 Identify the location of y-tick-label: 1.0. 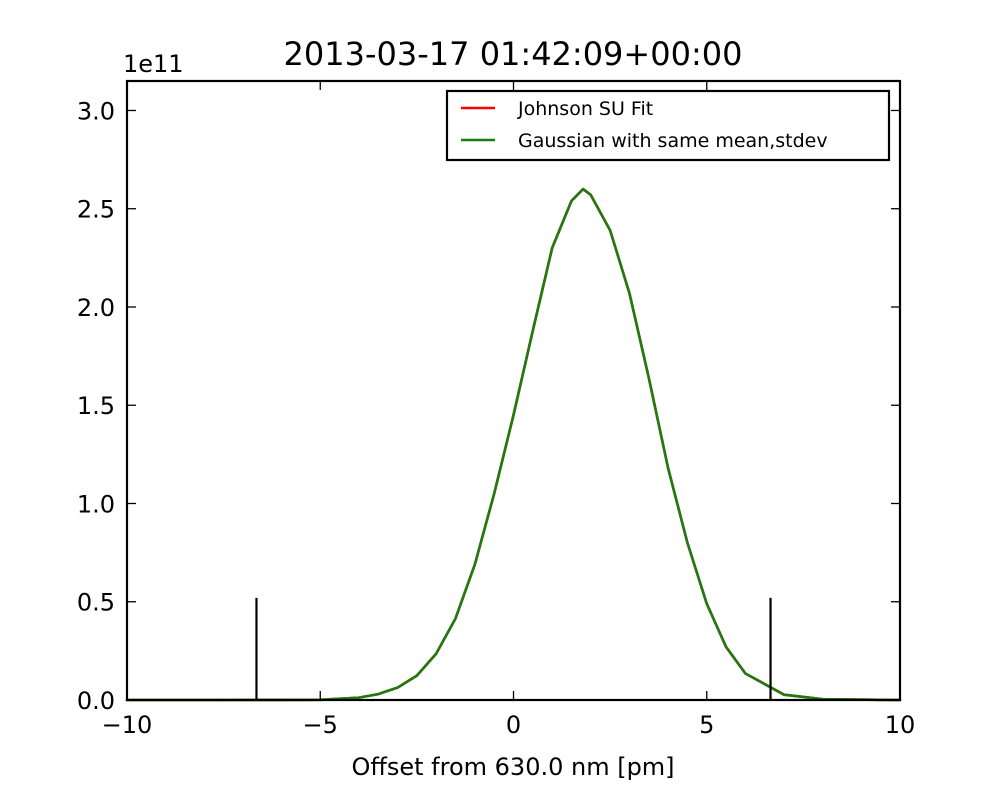
(96, 504).